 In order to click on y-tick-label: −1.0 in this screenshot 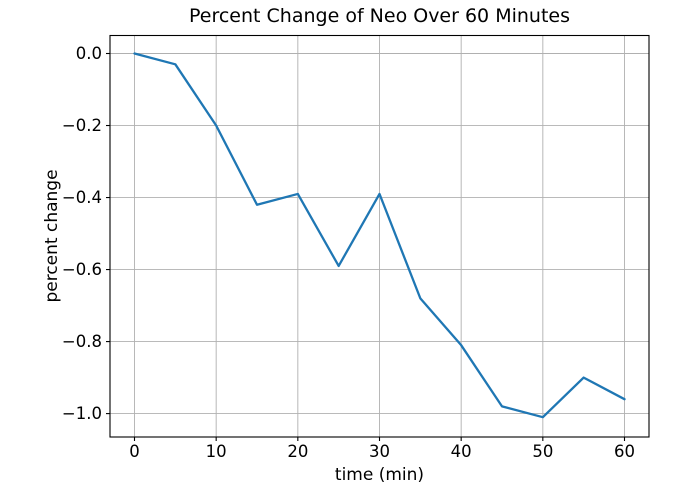, I will do `click(82, 413)`.